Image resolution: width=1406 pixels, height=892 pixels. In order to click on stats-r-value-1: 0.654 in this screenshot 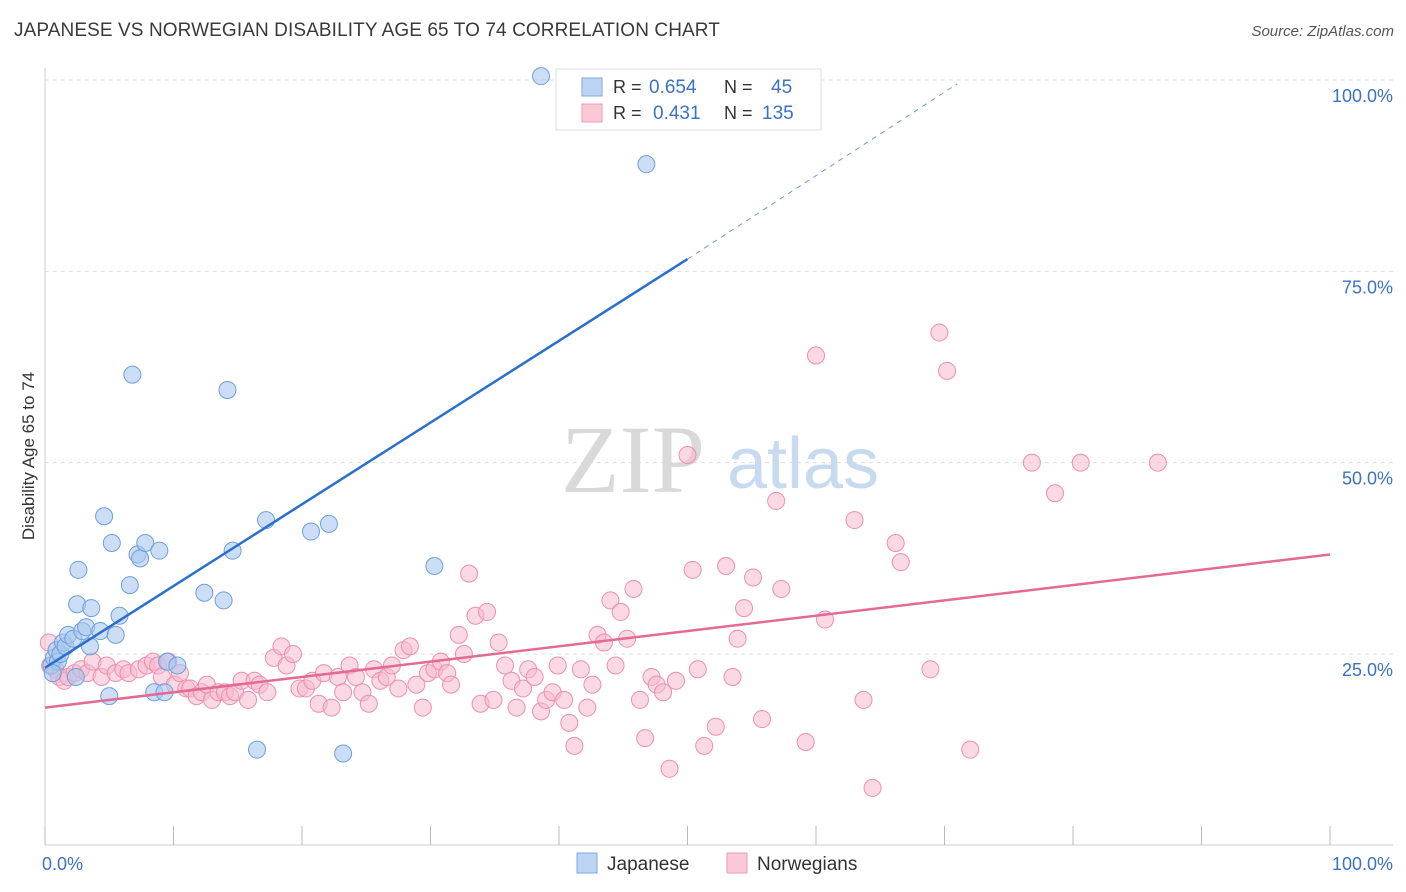, I will do `click(673, 87)`.